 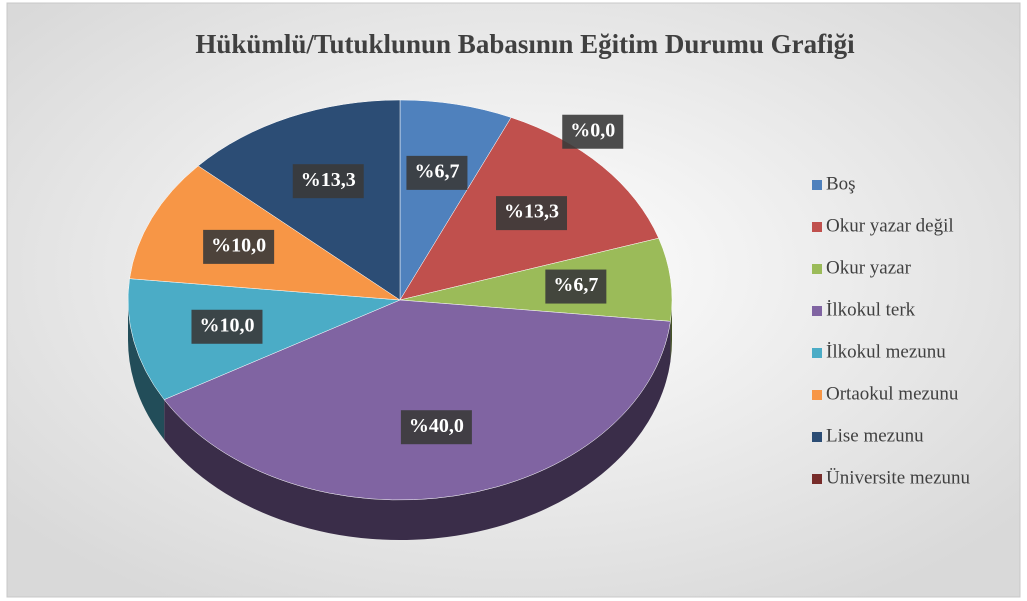 I want to click on data-label-group: %40,0, so click(x=436, y=427).